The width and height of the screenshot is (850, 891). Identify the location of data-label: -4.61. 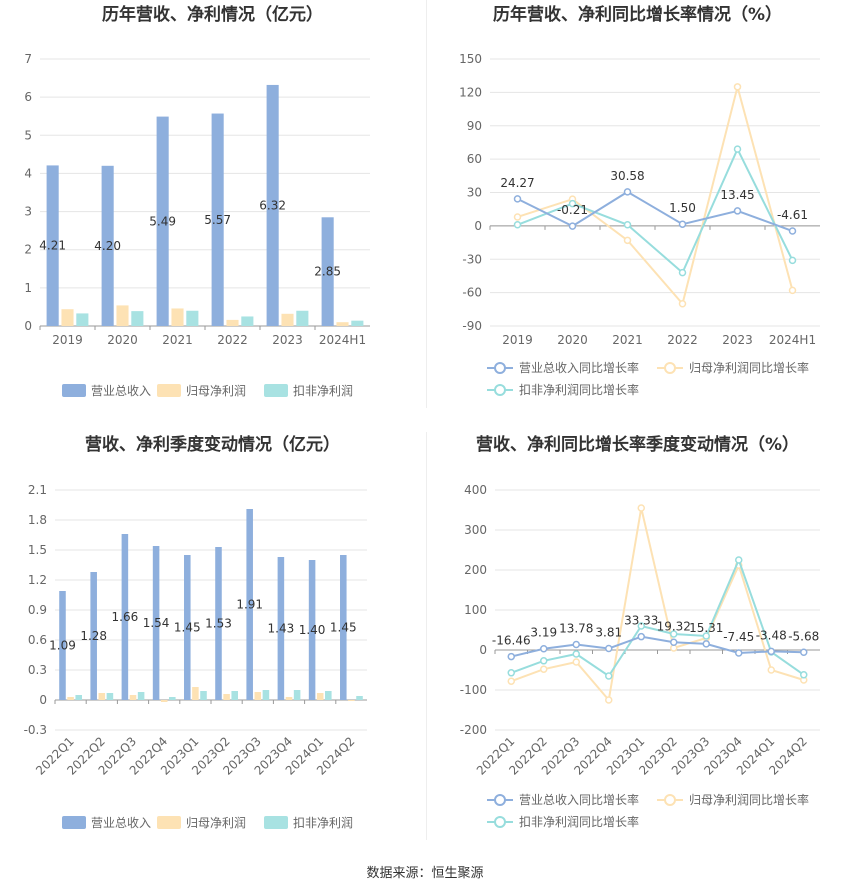
(792, 215).